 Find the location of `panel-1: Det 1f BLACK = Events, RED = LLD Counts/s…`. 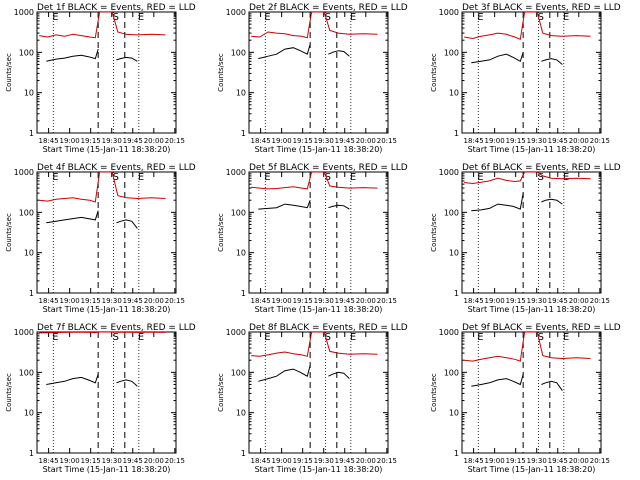

panel-1: Det 1f BLACK = Events, RED = LLD Counts/s… is located at coordinates (100, 78).